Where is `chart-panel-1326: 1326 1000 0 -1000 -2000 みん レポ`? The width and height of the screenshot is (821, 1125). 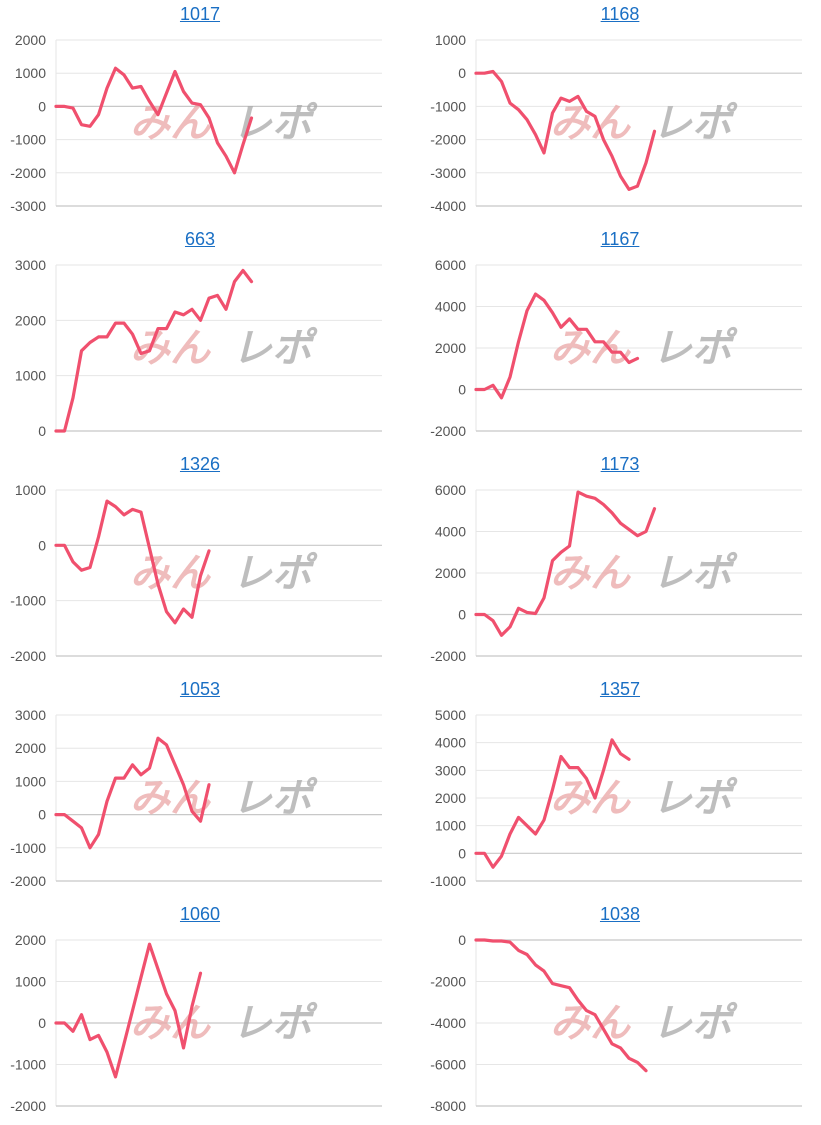
chart-panel-1326: 1326 1000 0 -1000 -2000 みん レポ is located at coordinates (200, 561).